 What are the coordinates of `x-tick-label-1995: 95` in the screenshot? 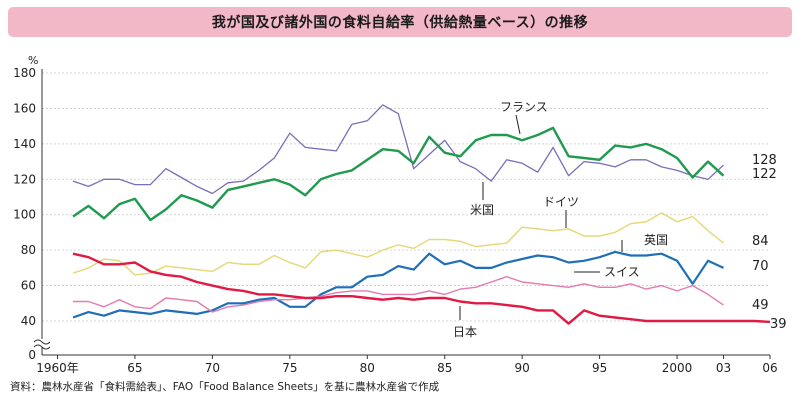 It's located at (599, 368).